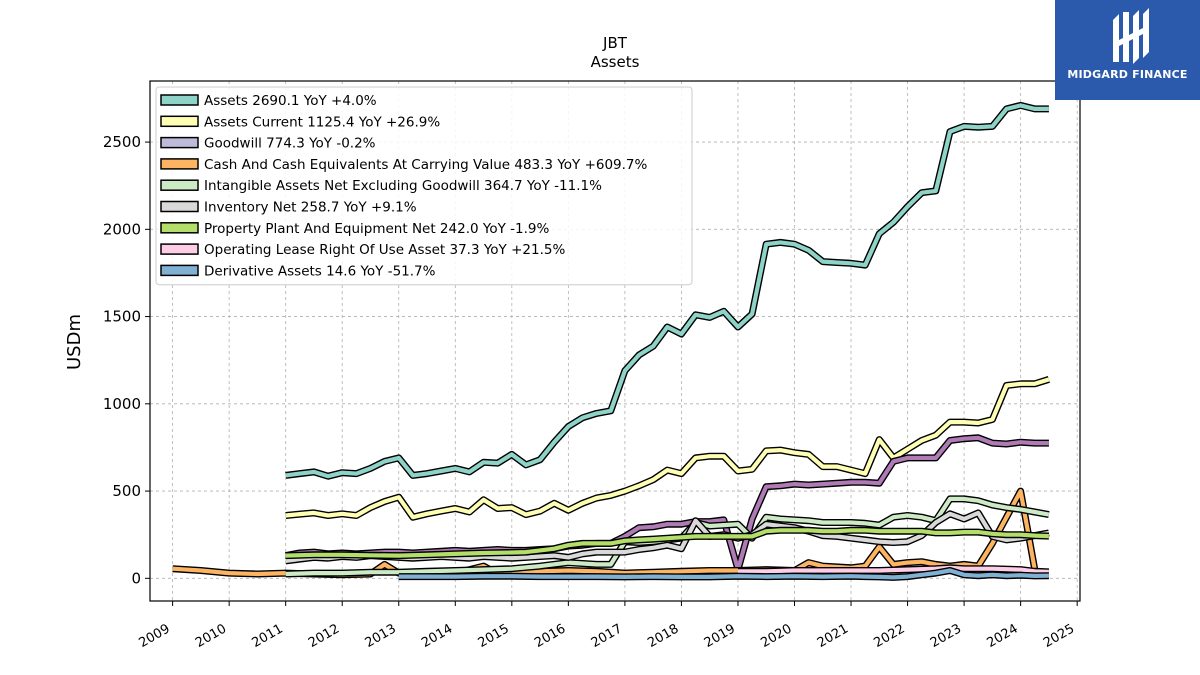 The width and height of the screenshot is (1200, 675). Describe the element at coordinates (310, 208) in the screenshot. I see `legend-entry: Inventory Net 258.7 YoY +9.1%` at that location.